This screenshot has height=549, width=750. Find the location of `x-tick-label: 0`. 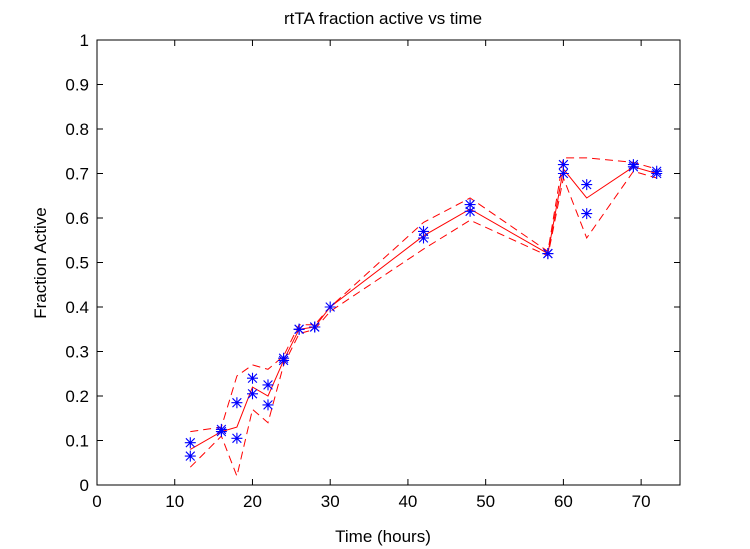

x-tick-label: 0 is located at coordinates (96, 501).